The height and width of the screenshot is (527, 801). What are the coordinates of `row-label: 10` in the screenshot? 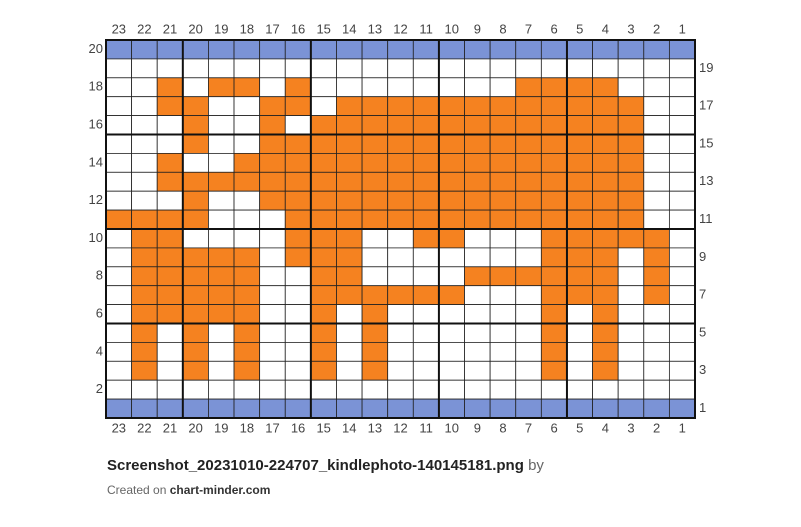 It's located at (96, 237).